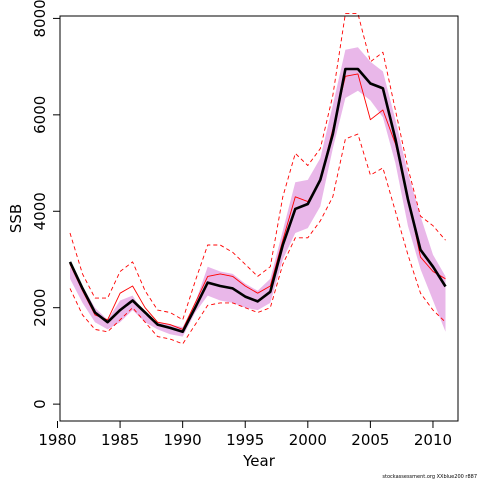 This screenshot has width=480, height=480. What do you see at coordinates (259, 461) in the screenshot?
I see `x-axis-title: Year` at bounding box center [259, 461].